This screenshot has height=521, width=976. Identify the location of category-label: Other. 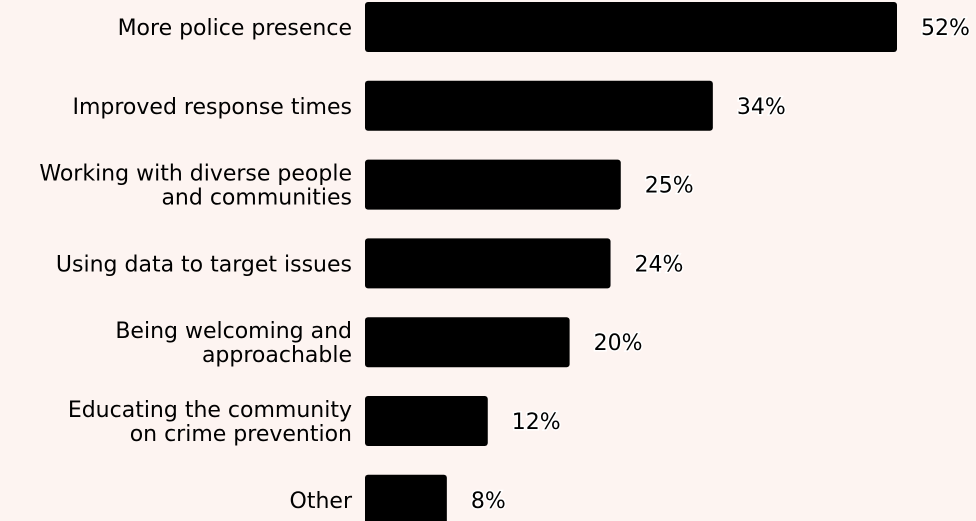
(321, 501).